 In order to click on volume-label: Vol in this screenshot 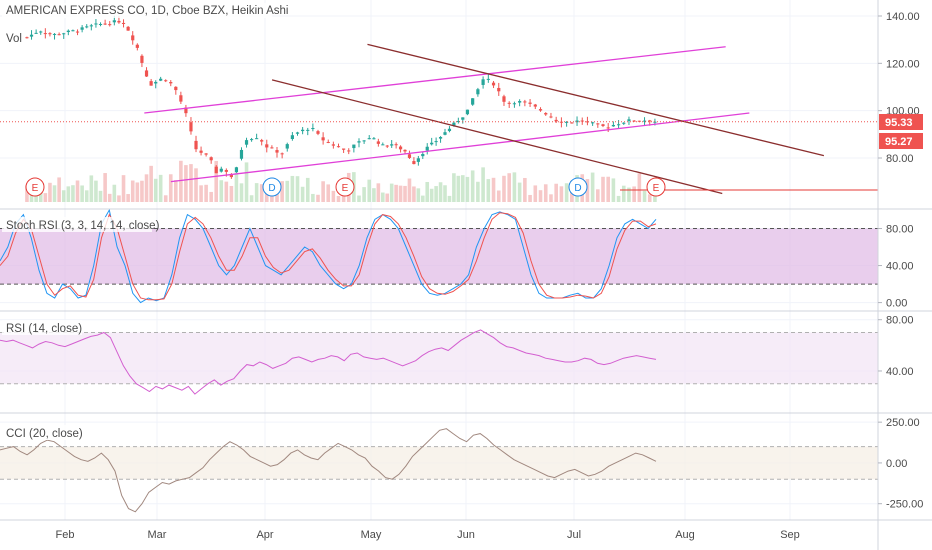, I will do `click(14, 39)`.